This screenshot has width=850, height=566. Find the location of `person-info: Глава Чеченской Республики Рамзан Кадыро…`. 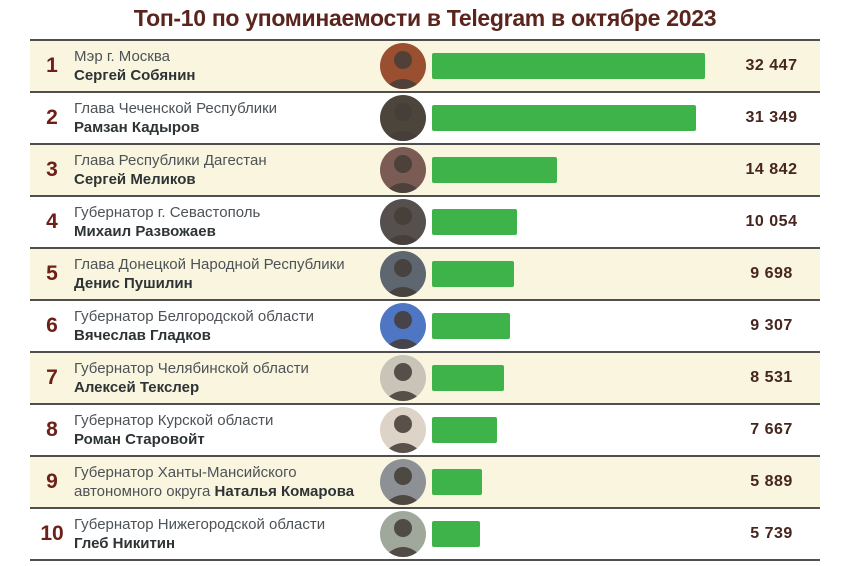

person-info: Глава Чеченской Республики Рамзан Кадыро… is located at coordinates (219, 118).